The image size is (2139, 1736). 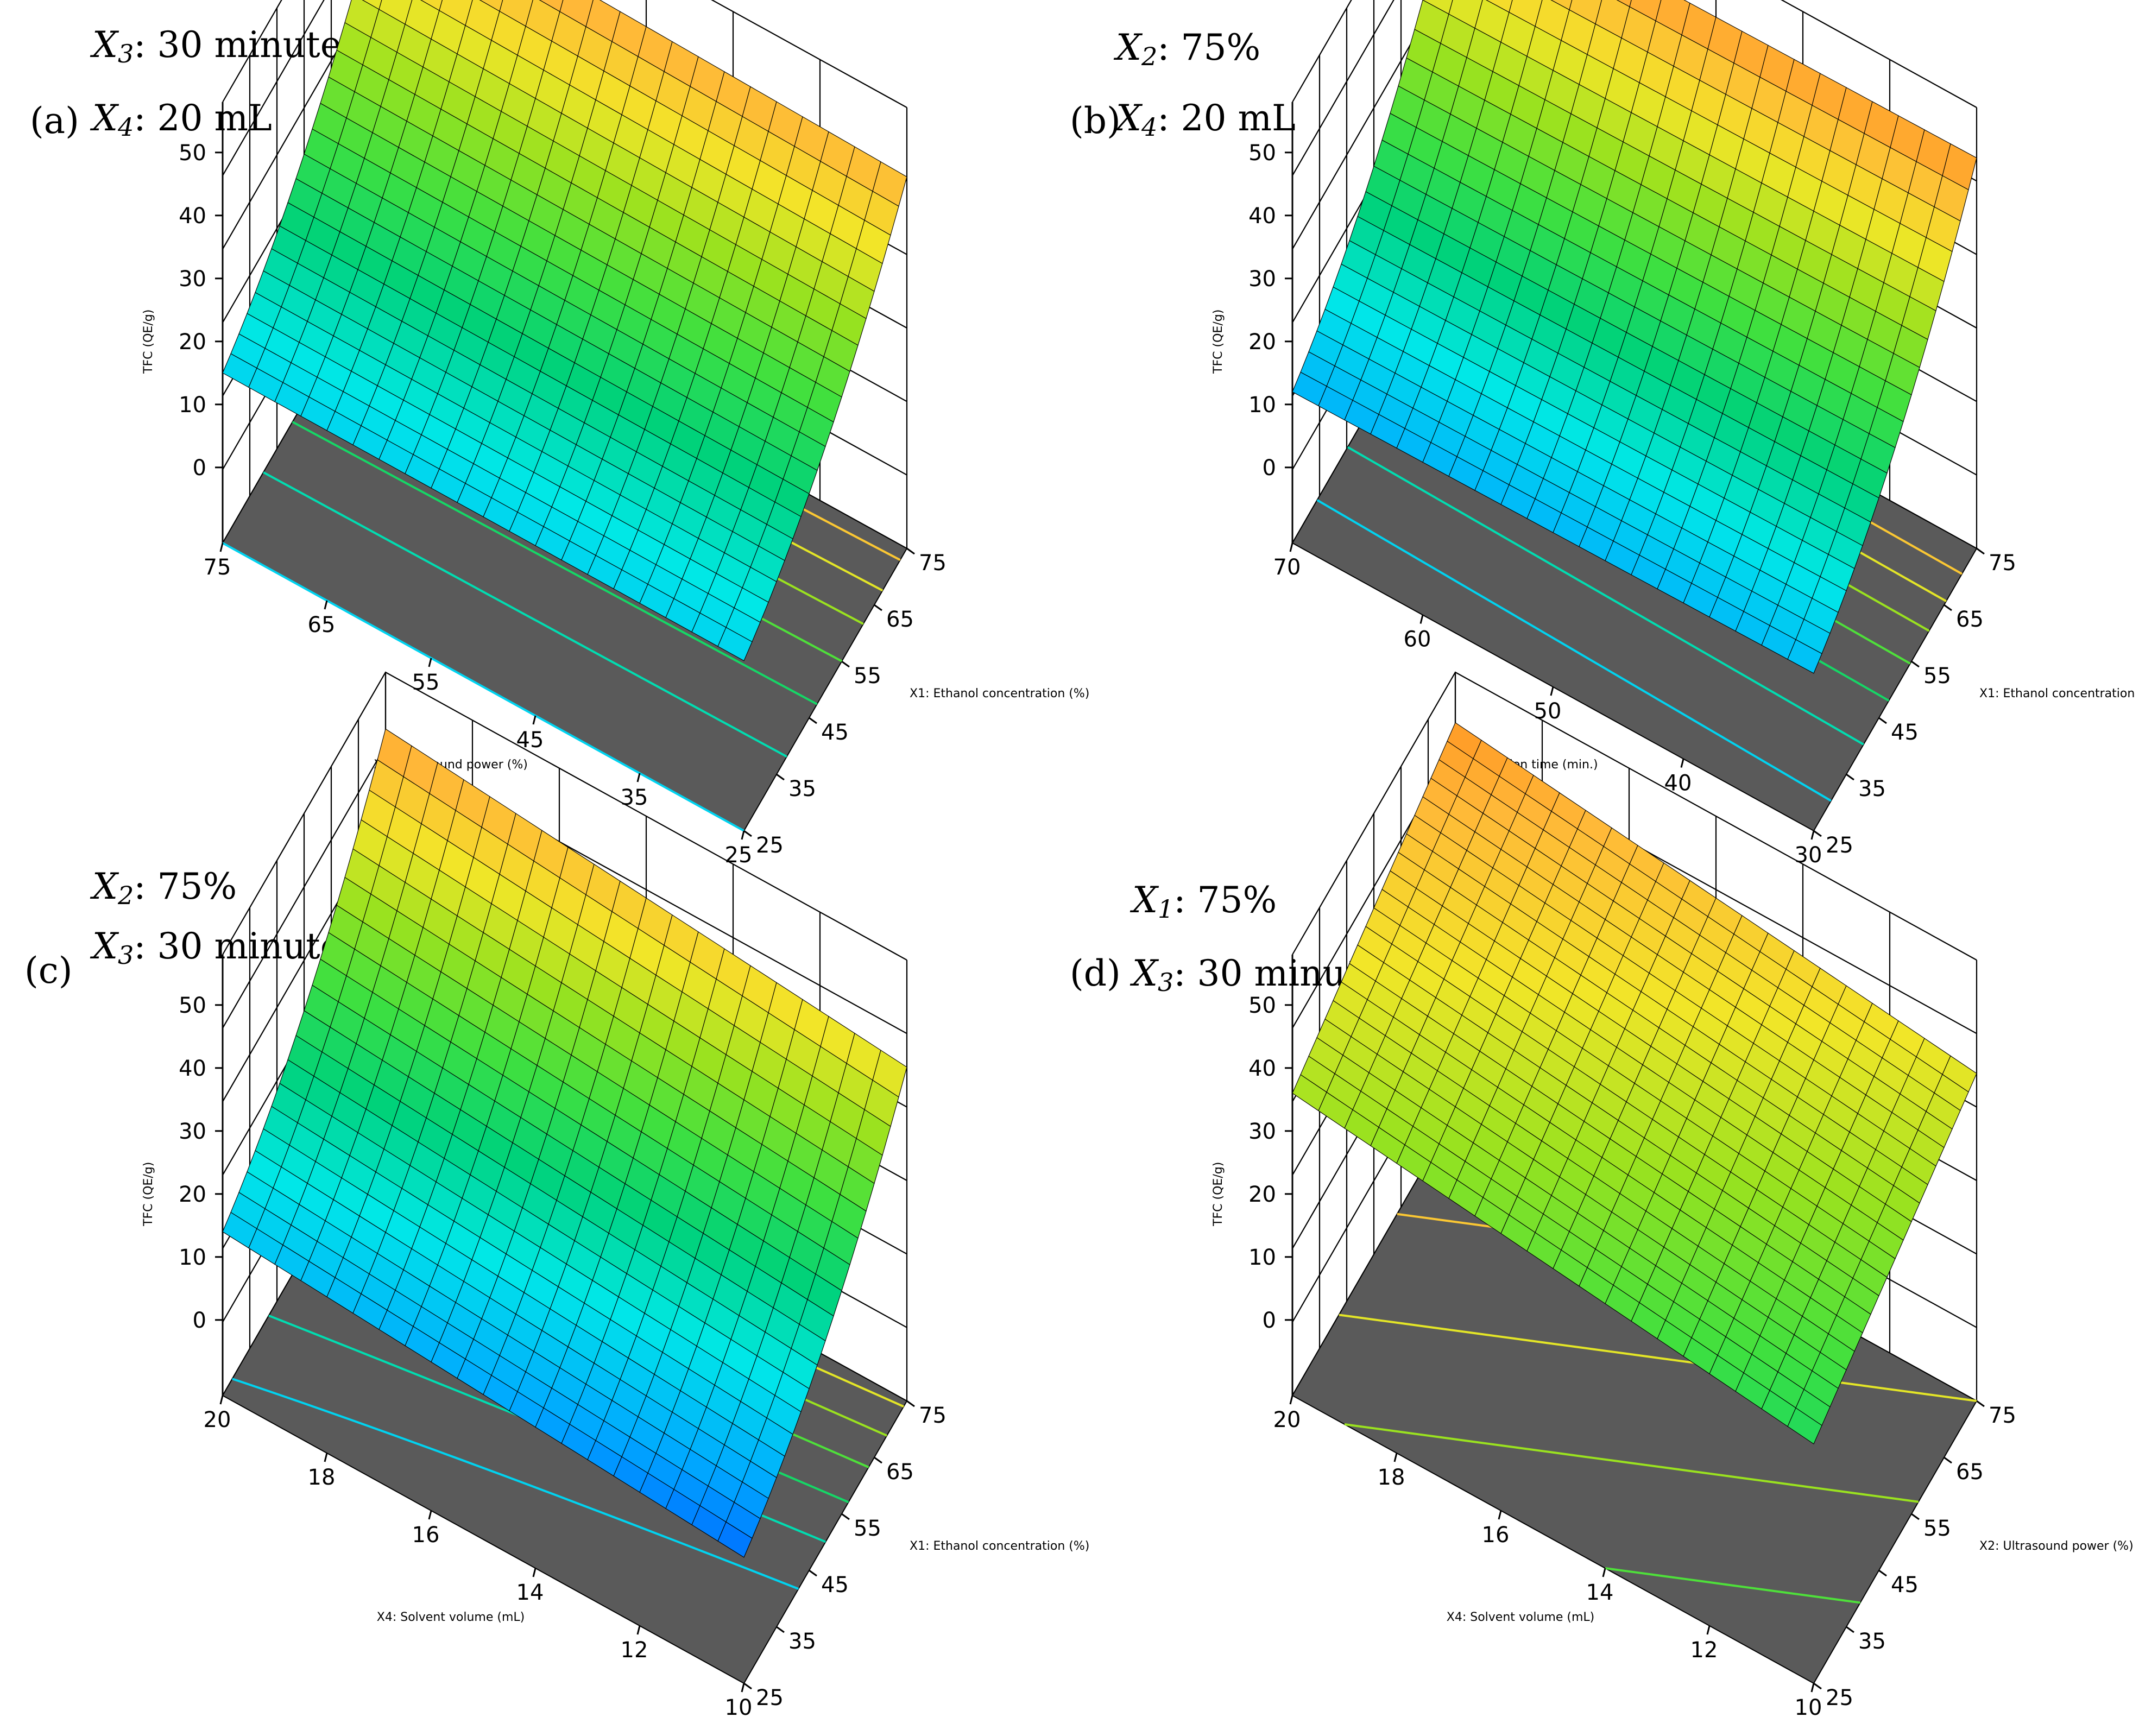 What do you see at coordinates (1287, 1419) in the screenshot?
I see `y-tick-label: 20` at bounding box center [1287, 1419].